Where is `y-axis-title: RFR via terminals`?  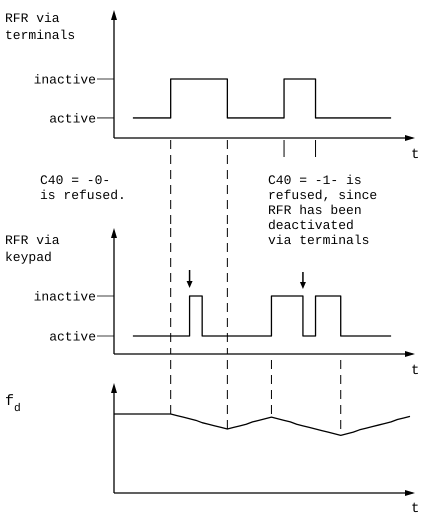 y-axis-title: RFR via terminals is located at coordinates (40, 27).